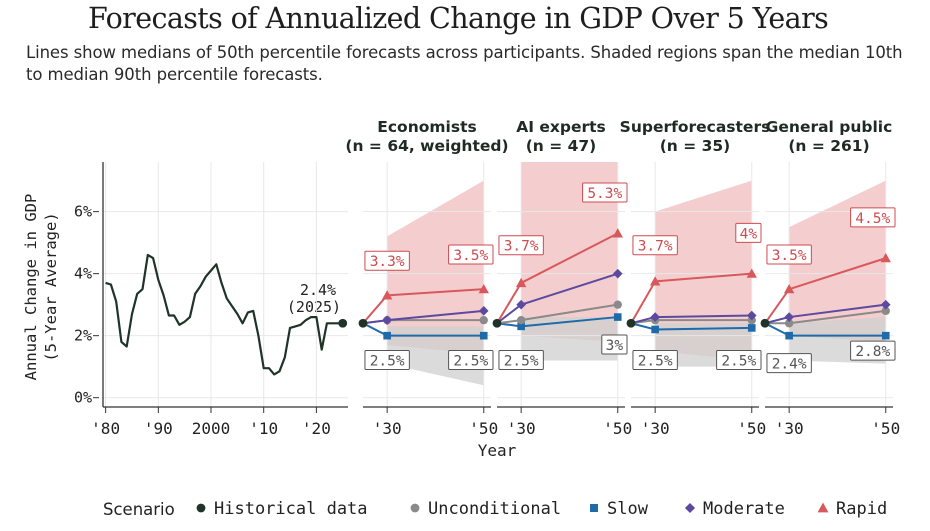 The image size is (930, 531). Describe the element at coordinates (861, 509) in the screenshot. I see `legend-rapid-label: Rapid` at that location.